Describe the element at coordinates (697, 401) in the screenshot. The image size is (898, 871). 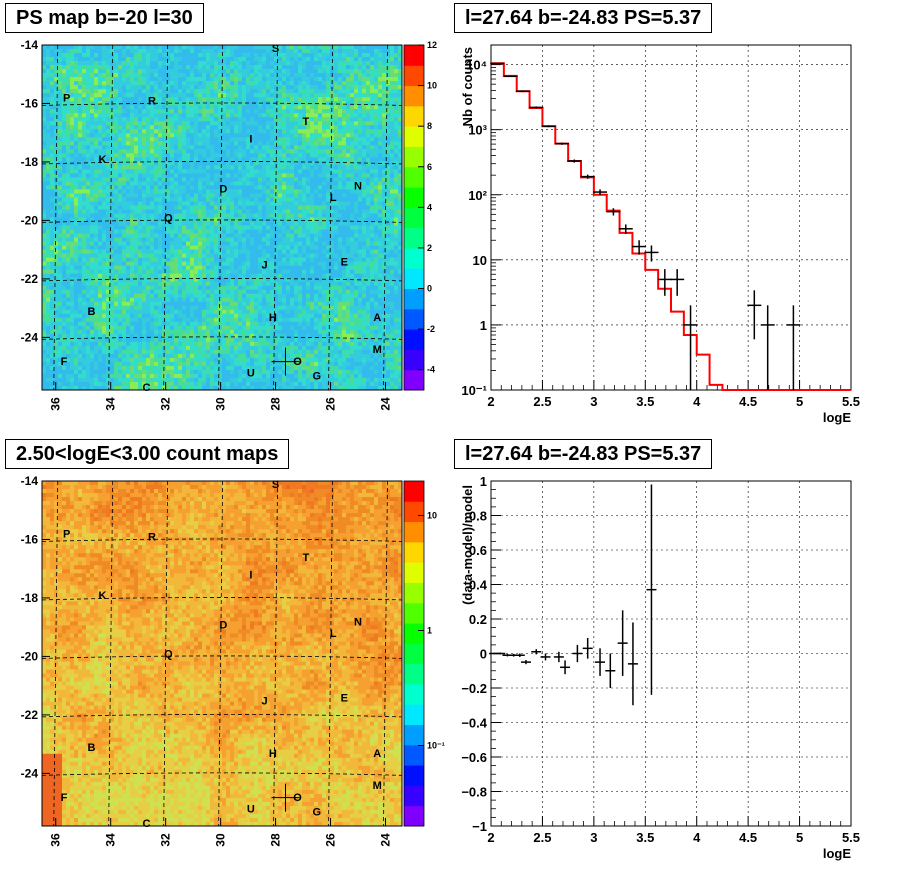
I see `x-tick-label: 4` at that location.